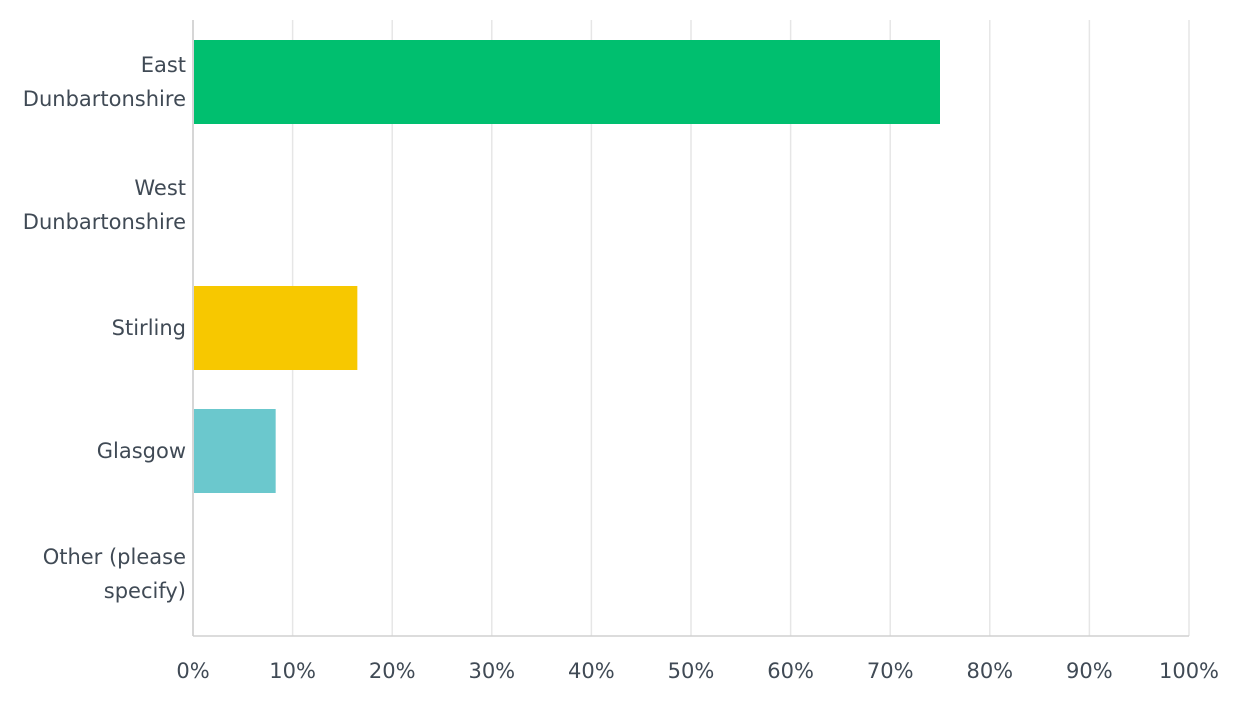  Describe the element at coordinates (790, 671) in the screenshot. I see `x-tick-label: 60%` at that location.